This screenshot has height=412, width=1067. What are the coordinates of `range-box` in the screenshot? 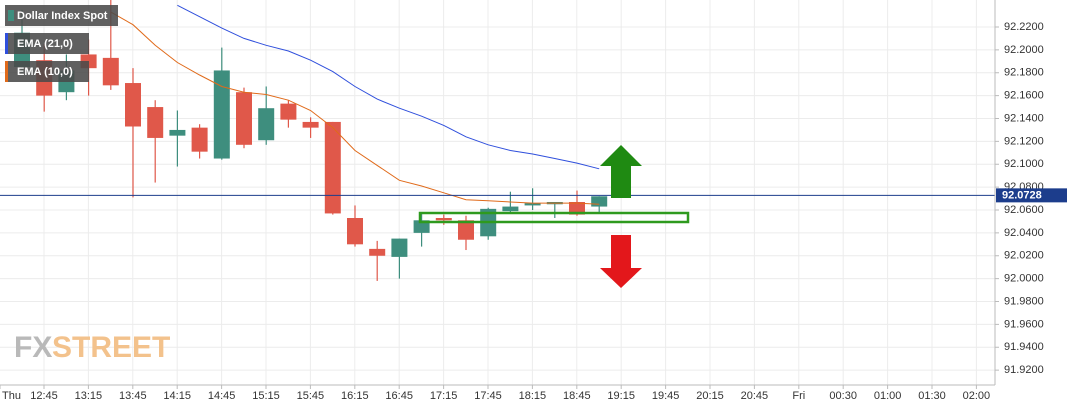 It's located at (554, 217).